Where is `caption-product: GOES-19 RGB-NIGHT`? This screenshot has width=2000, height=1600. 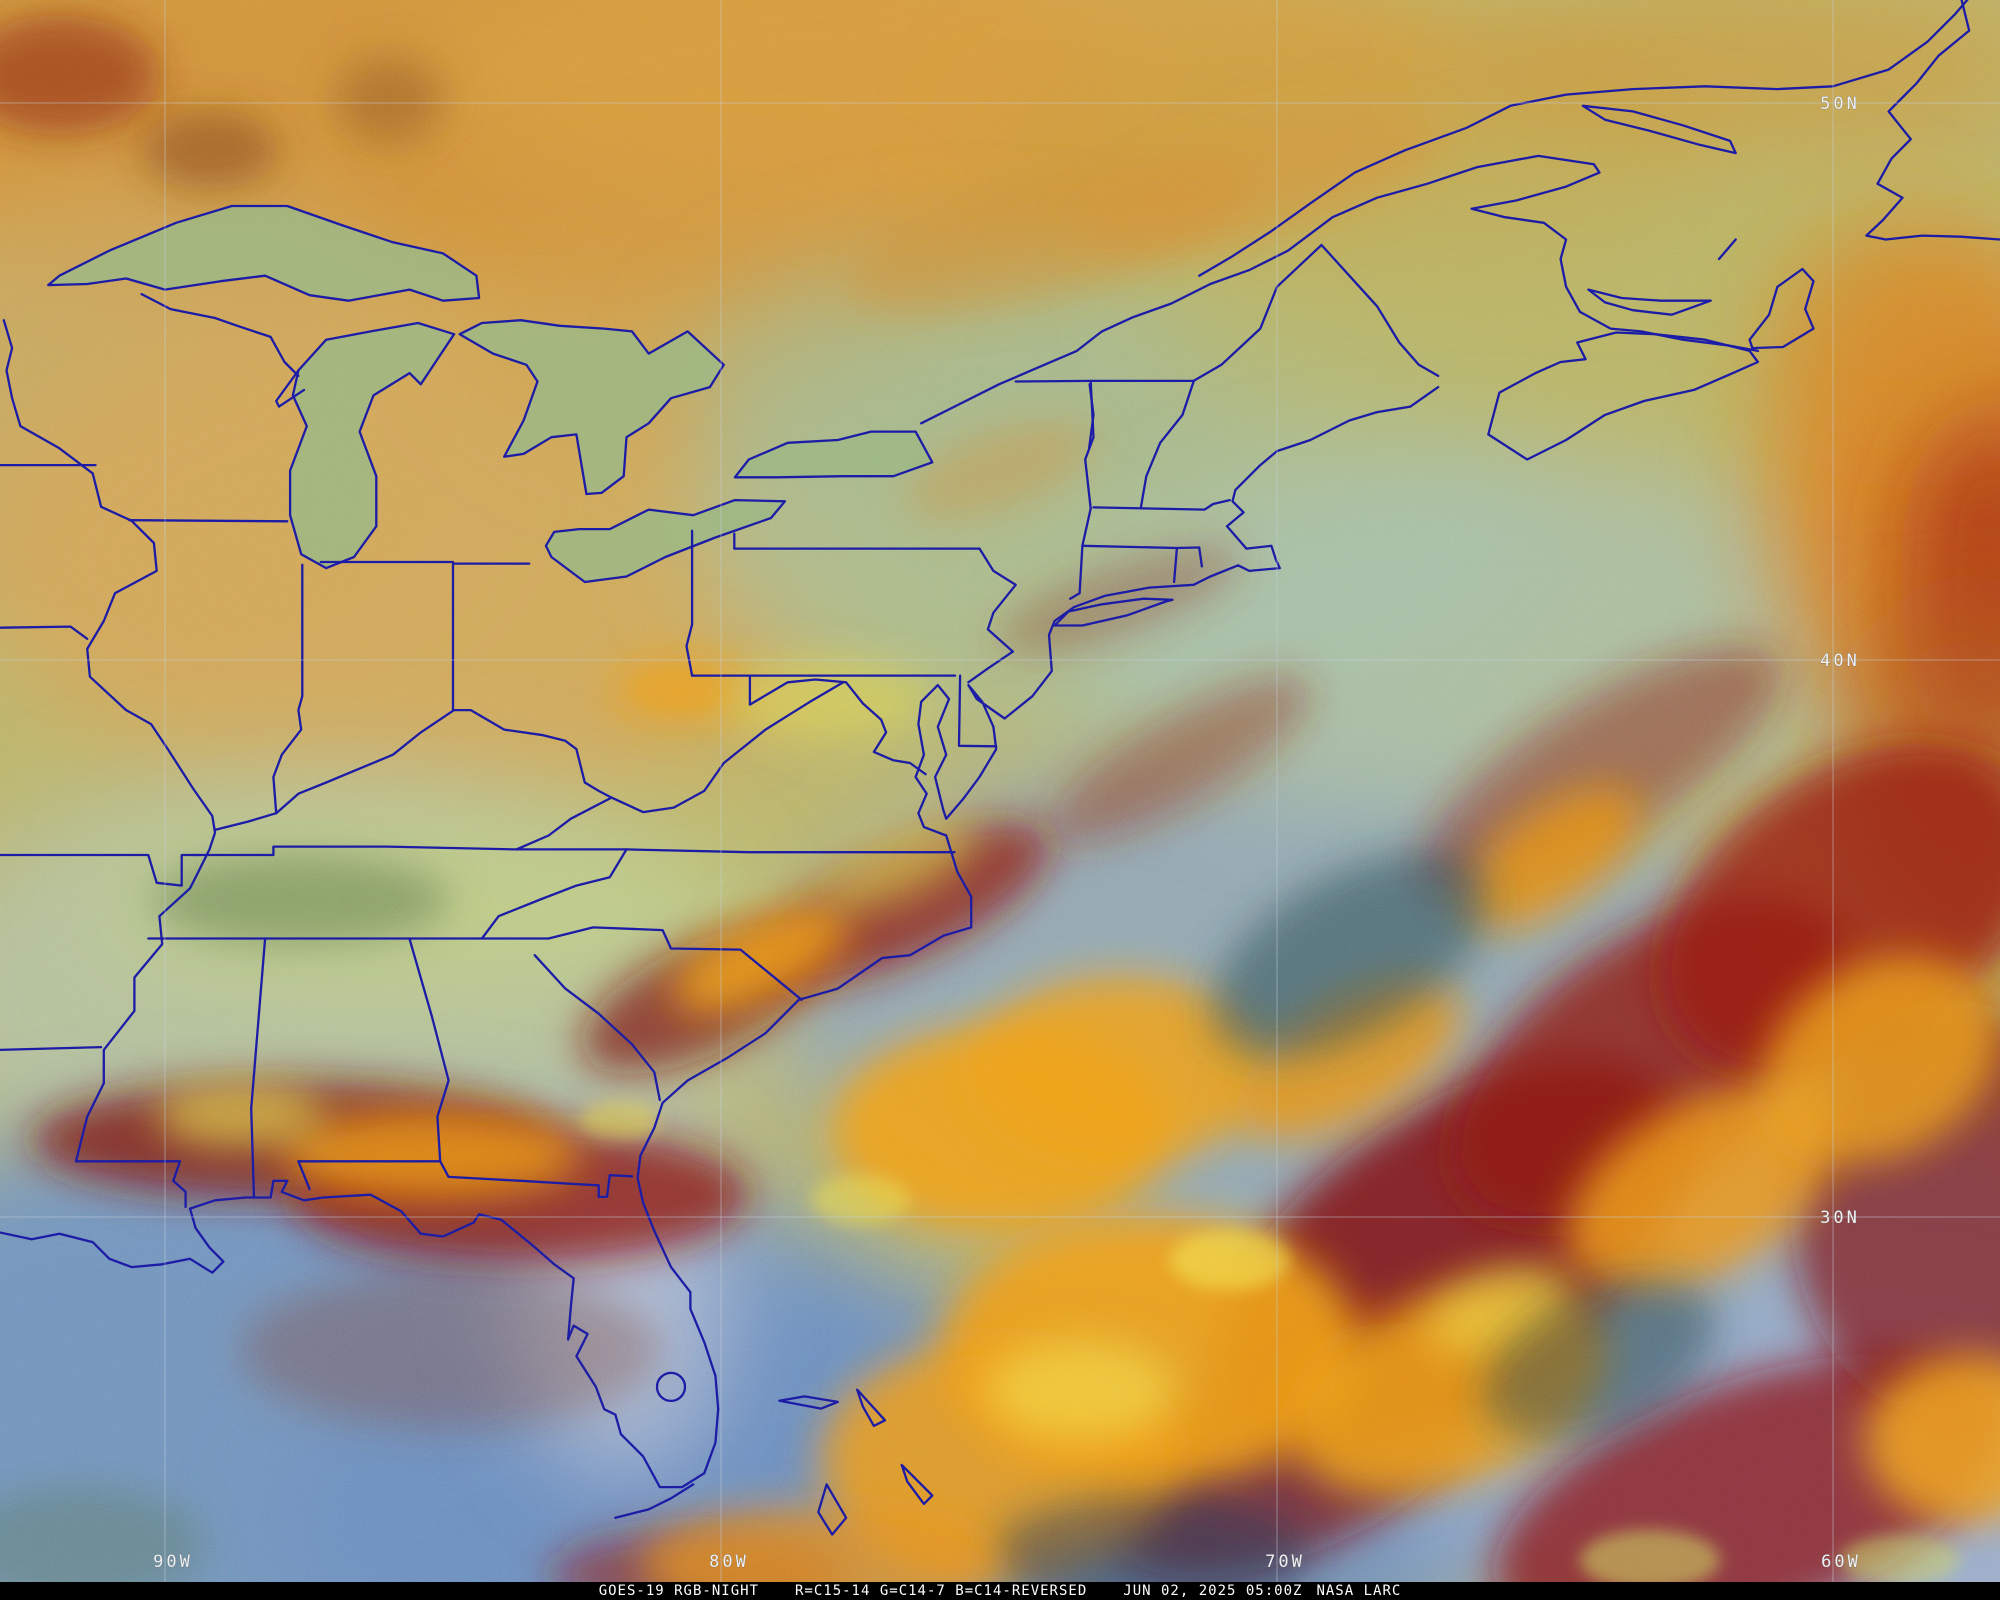
caption-product: GOES-19 RGB-NIGHT is located at coordinates (678, 1591).